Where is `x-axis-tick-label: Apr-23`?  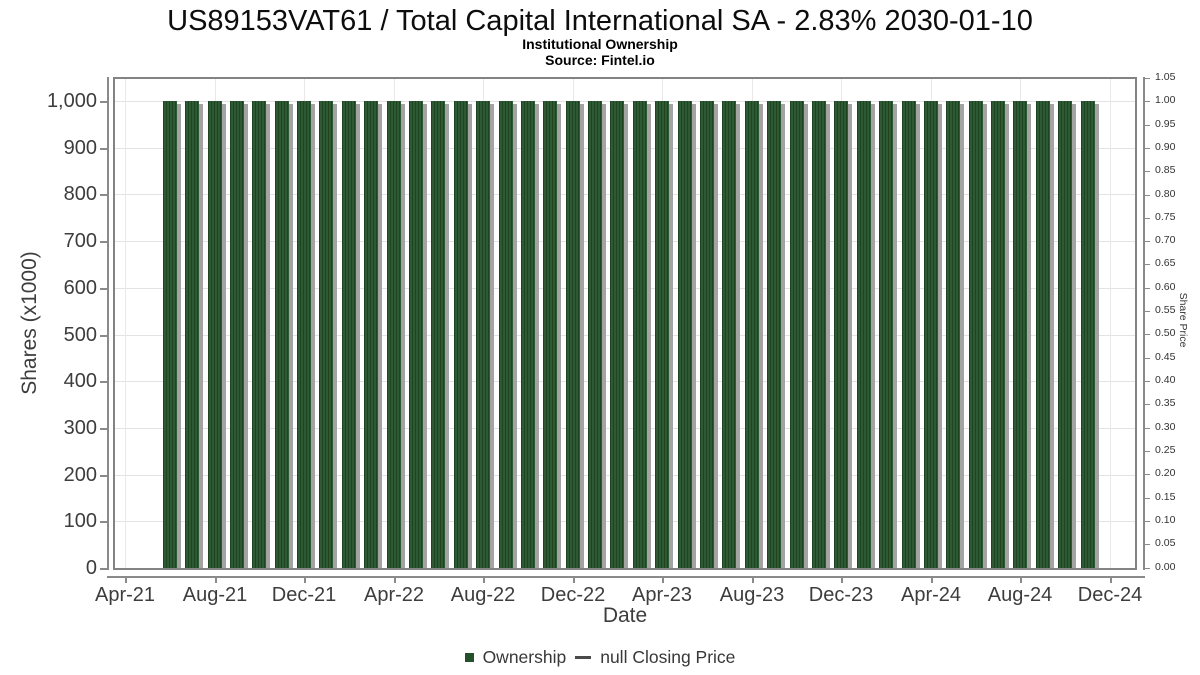
x-axis-tick-label: Apr-23 is located at coordinates (662, 595).